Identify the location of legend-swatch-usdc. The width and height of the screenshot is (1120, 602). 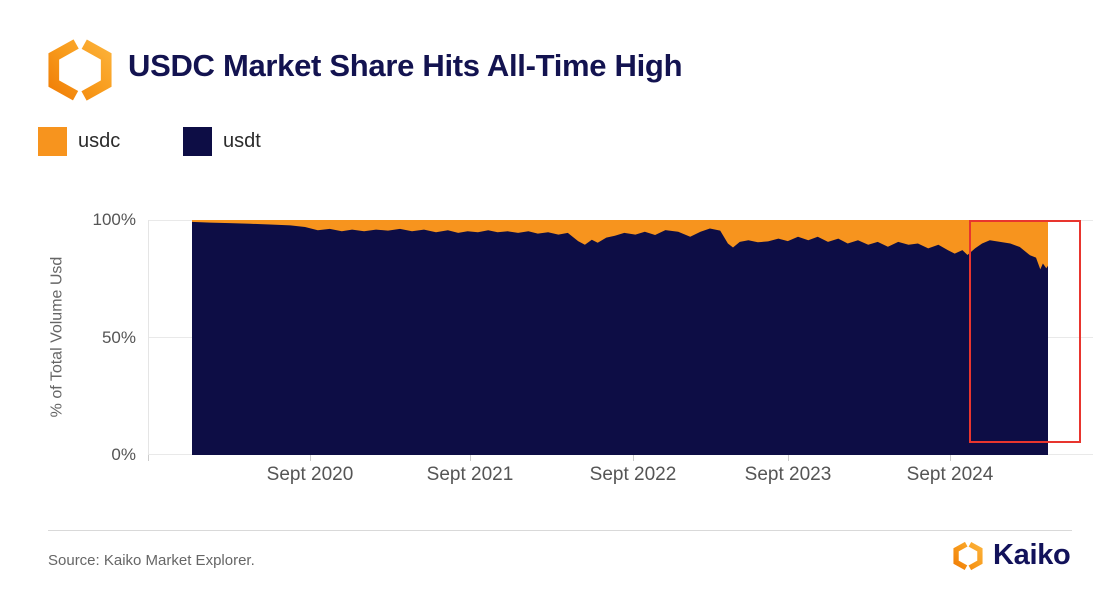
(52, 141).